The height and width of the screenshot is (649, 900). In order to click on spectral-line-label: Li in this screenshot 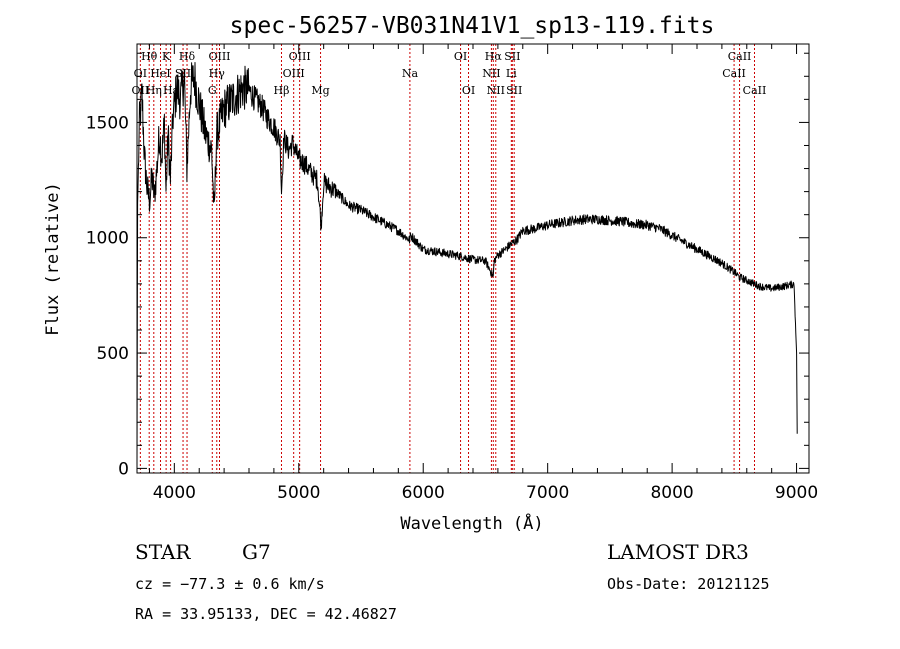, I will do `click(511, 73)`.